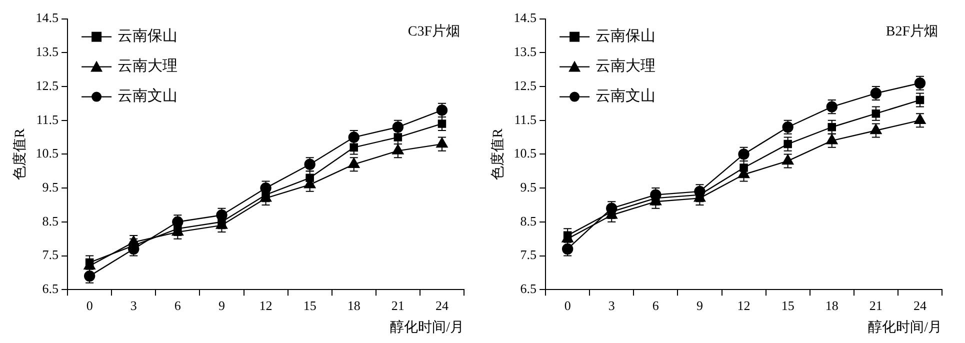 The image size is (965, 343). What do you see at coordinates (434, 31) in the screenshot?
I see `chart-title: C3F片烟` at bounding box center [434, 31].